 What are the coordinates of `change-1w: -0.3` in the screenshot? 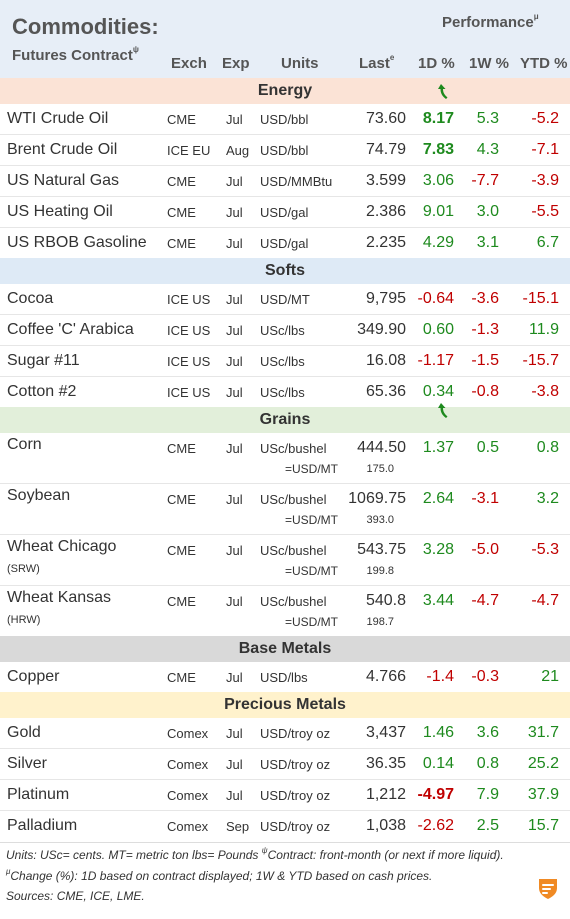 It's located at (485, 676).